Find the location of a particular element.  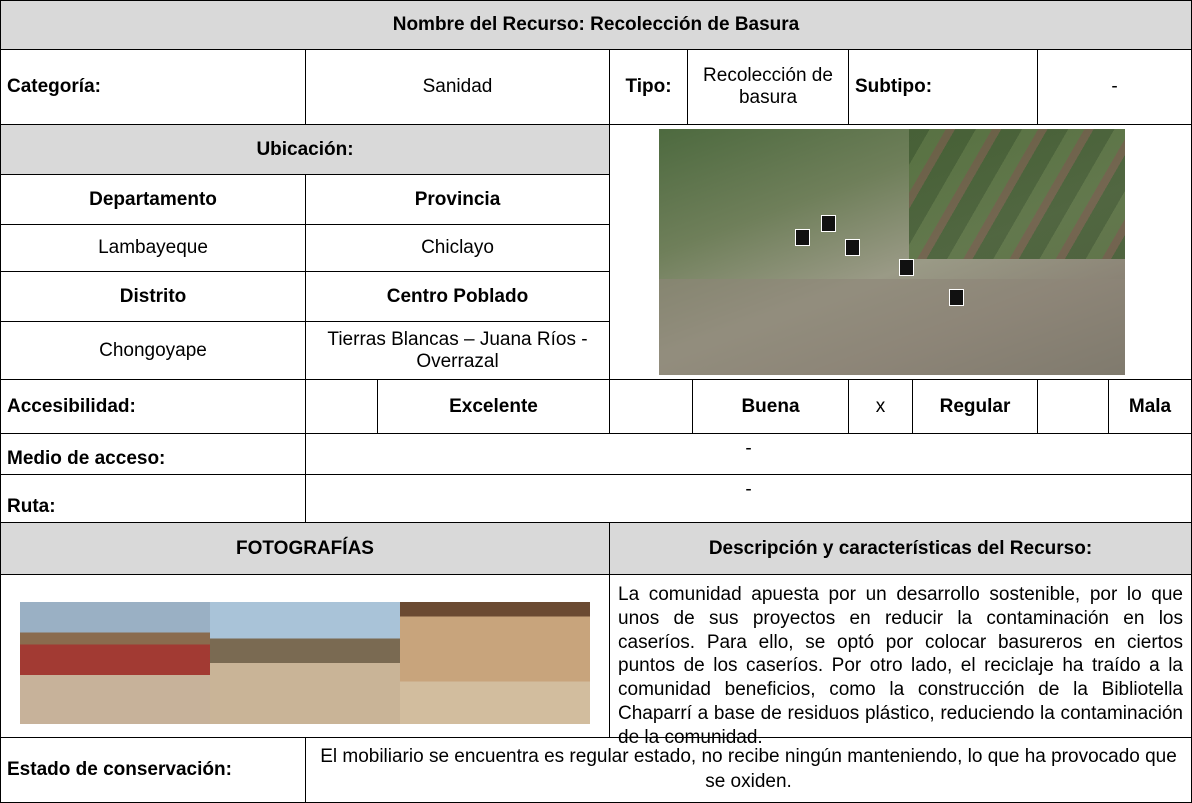

check-cell: x is located at coordinates (880, 406).